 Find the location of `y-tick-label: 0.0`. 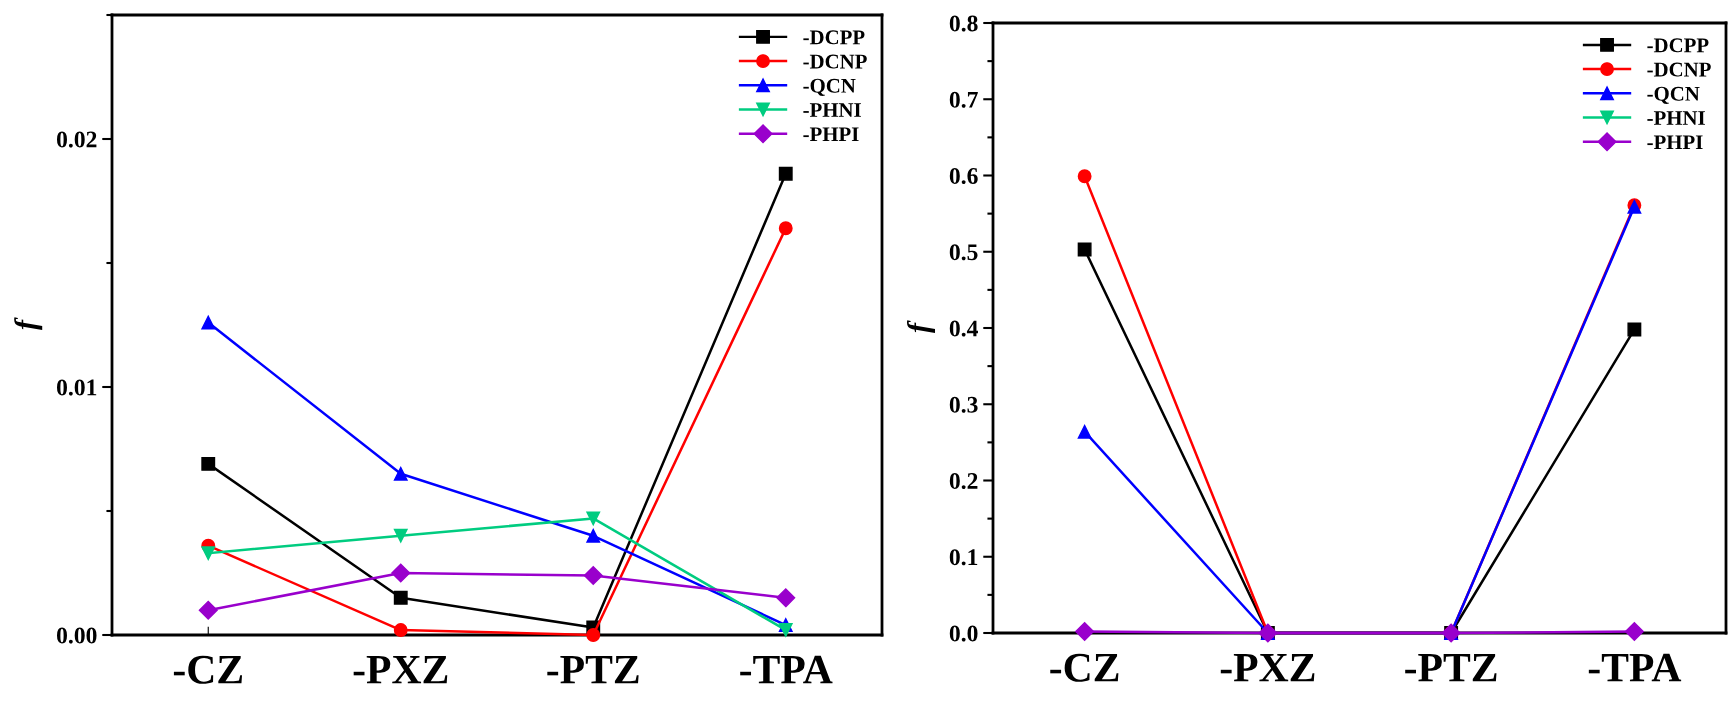

y-tick-label: 0.0 is located at coordinates (963, 633).